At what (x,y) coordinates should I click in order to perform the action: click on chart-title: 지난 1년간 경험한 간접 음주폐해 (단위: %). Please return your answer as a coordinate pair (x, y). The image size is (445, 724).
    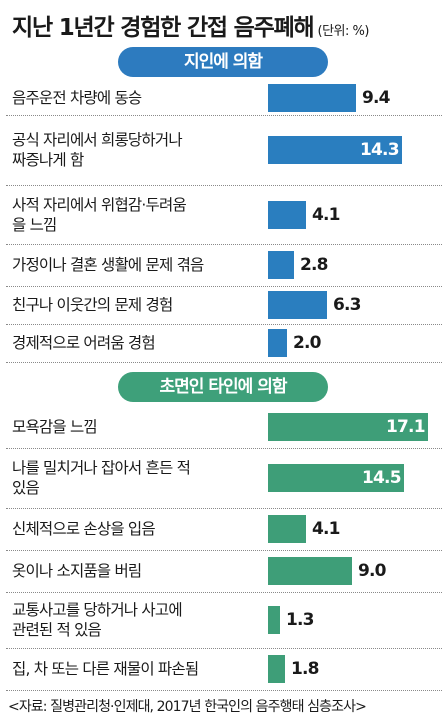
    Looking at the image, I should click on (190, 25).